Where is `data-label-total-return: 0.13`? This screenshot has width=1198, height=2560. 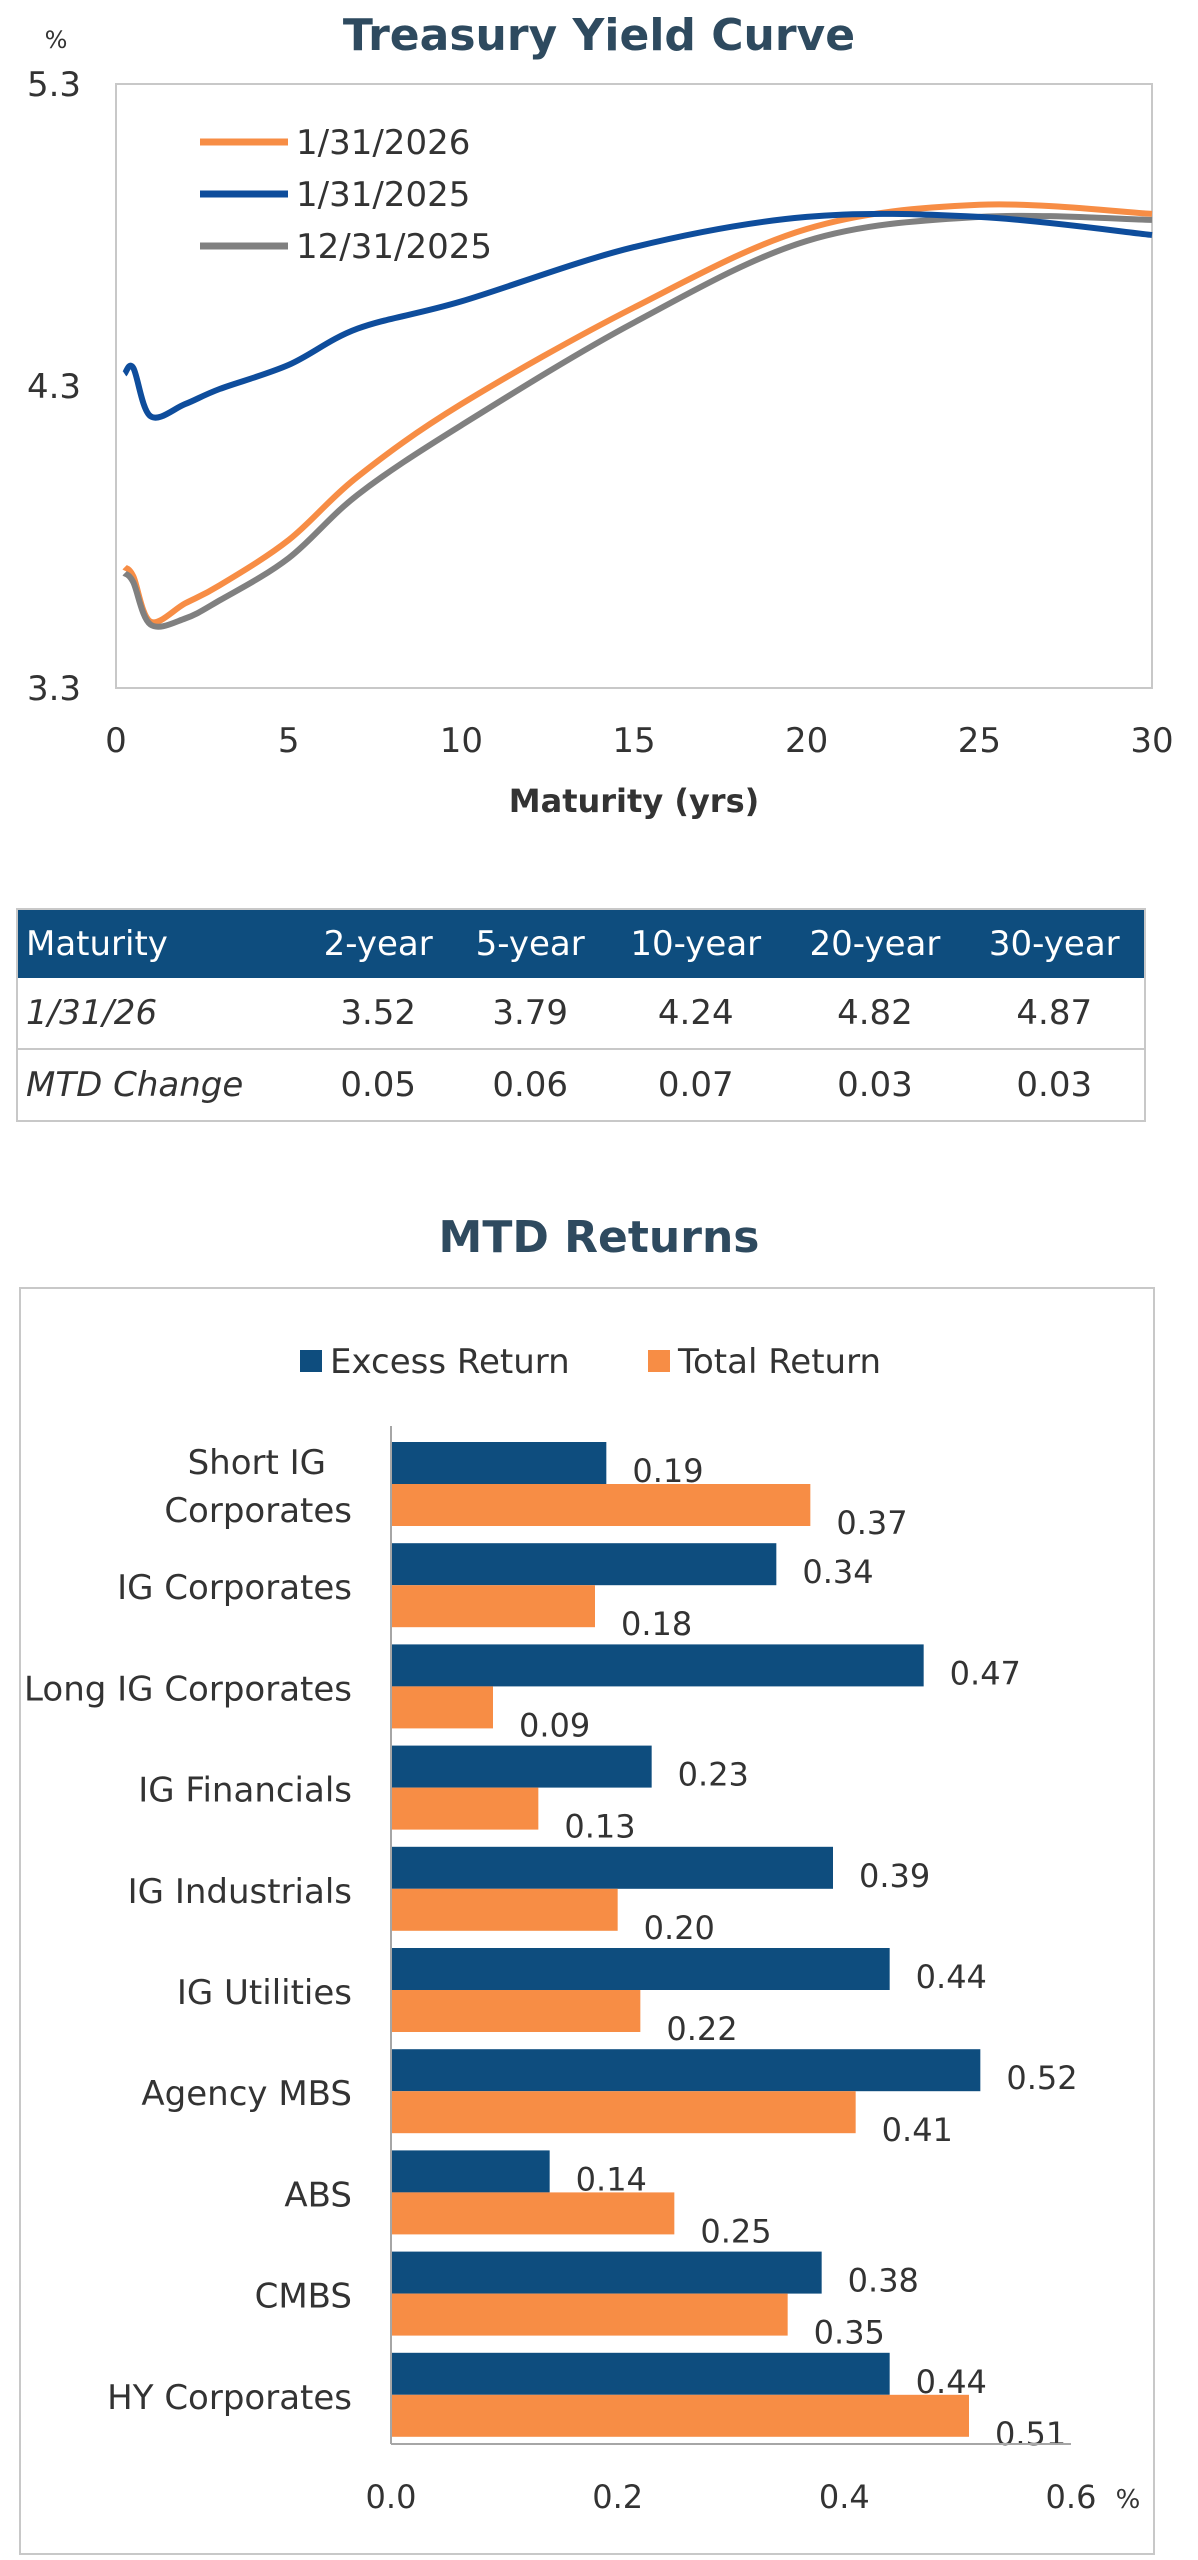
data-label-total-return: 0.13 is located at coordinates (599, 1827).